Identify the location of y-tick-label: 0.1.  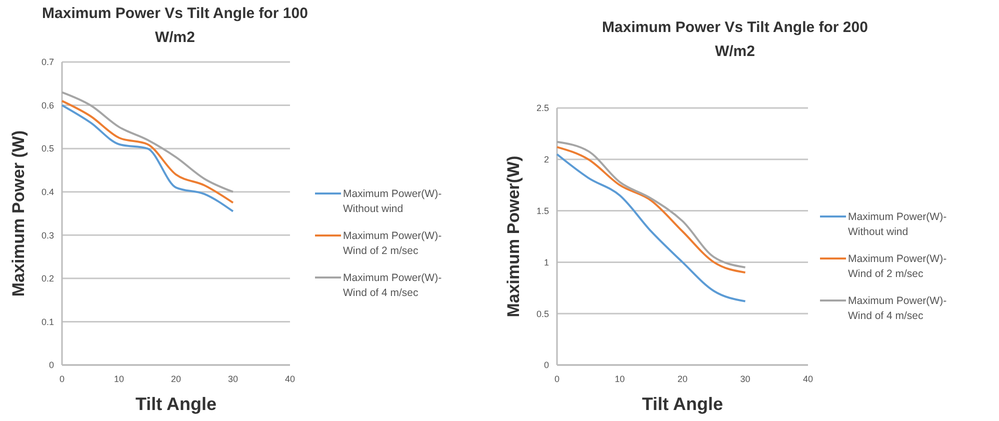
(47, 321).